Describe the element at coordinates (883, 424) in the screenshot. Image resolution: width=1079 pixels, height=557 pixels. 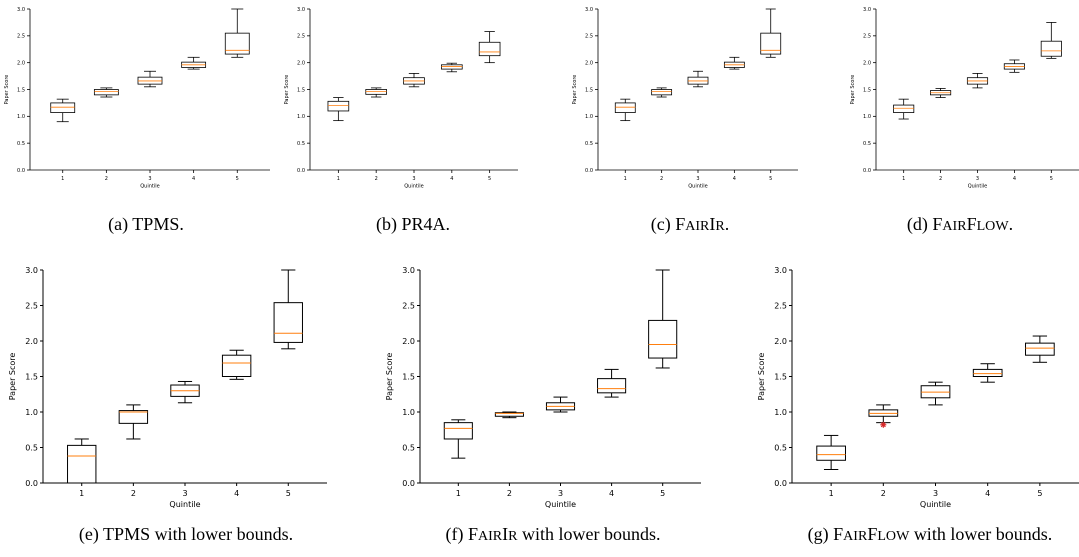
I see `outlier-marker` at that location.